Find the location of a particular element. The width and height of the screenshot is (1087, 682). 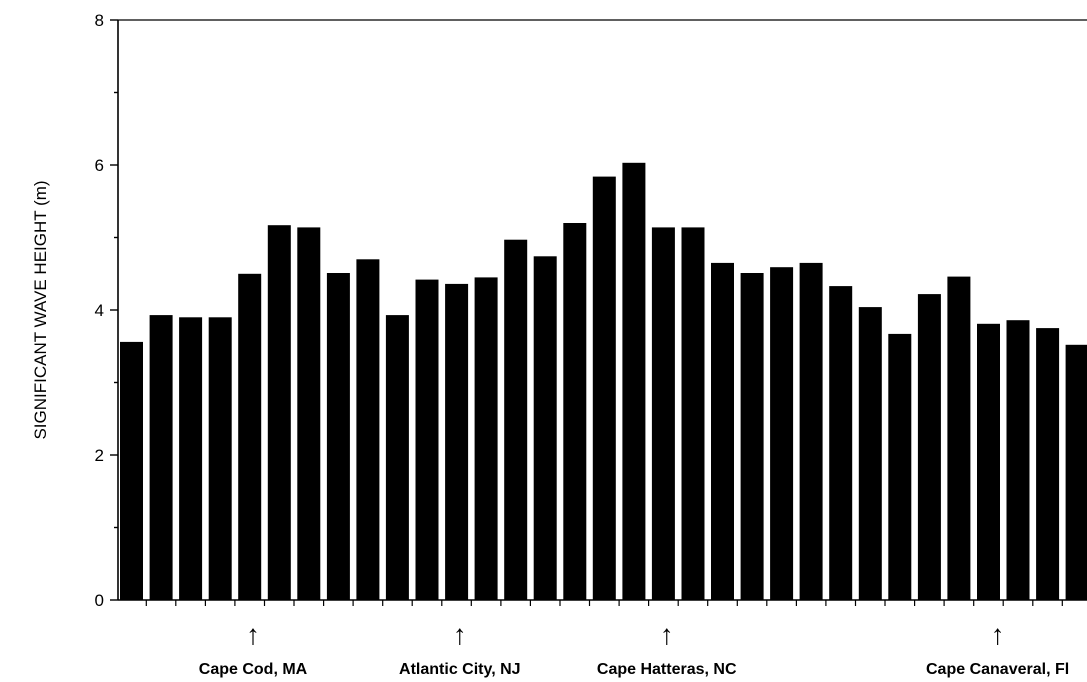

y-tick-label: 8 is located at coordinates (99, 20).